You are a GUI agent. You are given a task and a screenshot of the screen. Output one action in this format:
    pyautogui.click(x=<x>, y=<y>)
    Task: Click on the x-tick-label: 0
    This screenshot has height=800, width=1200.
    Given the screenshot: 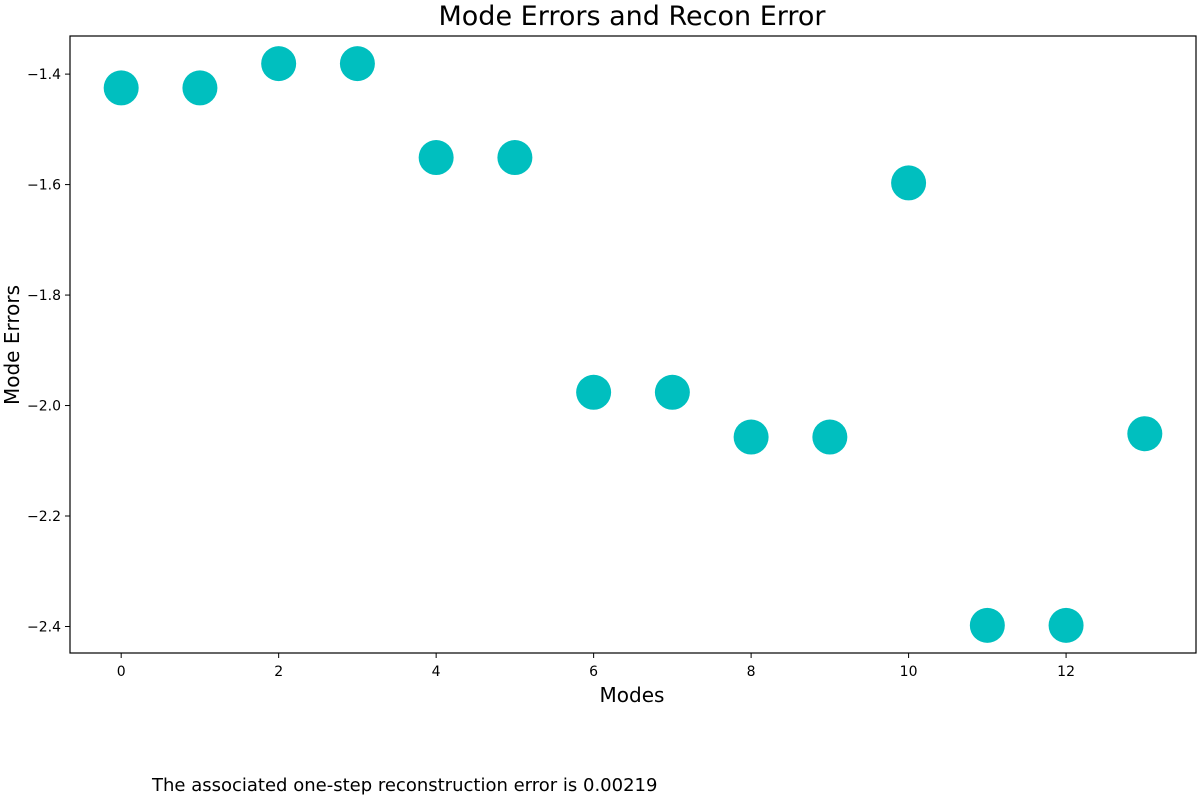 What is the action you would take?
    pyautogui.click(x=121, y=672)
    